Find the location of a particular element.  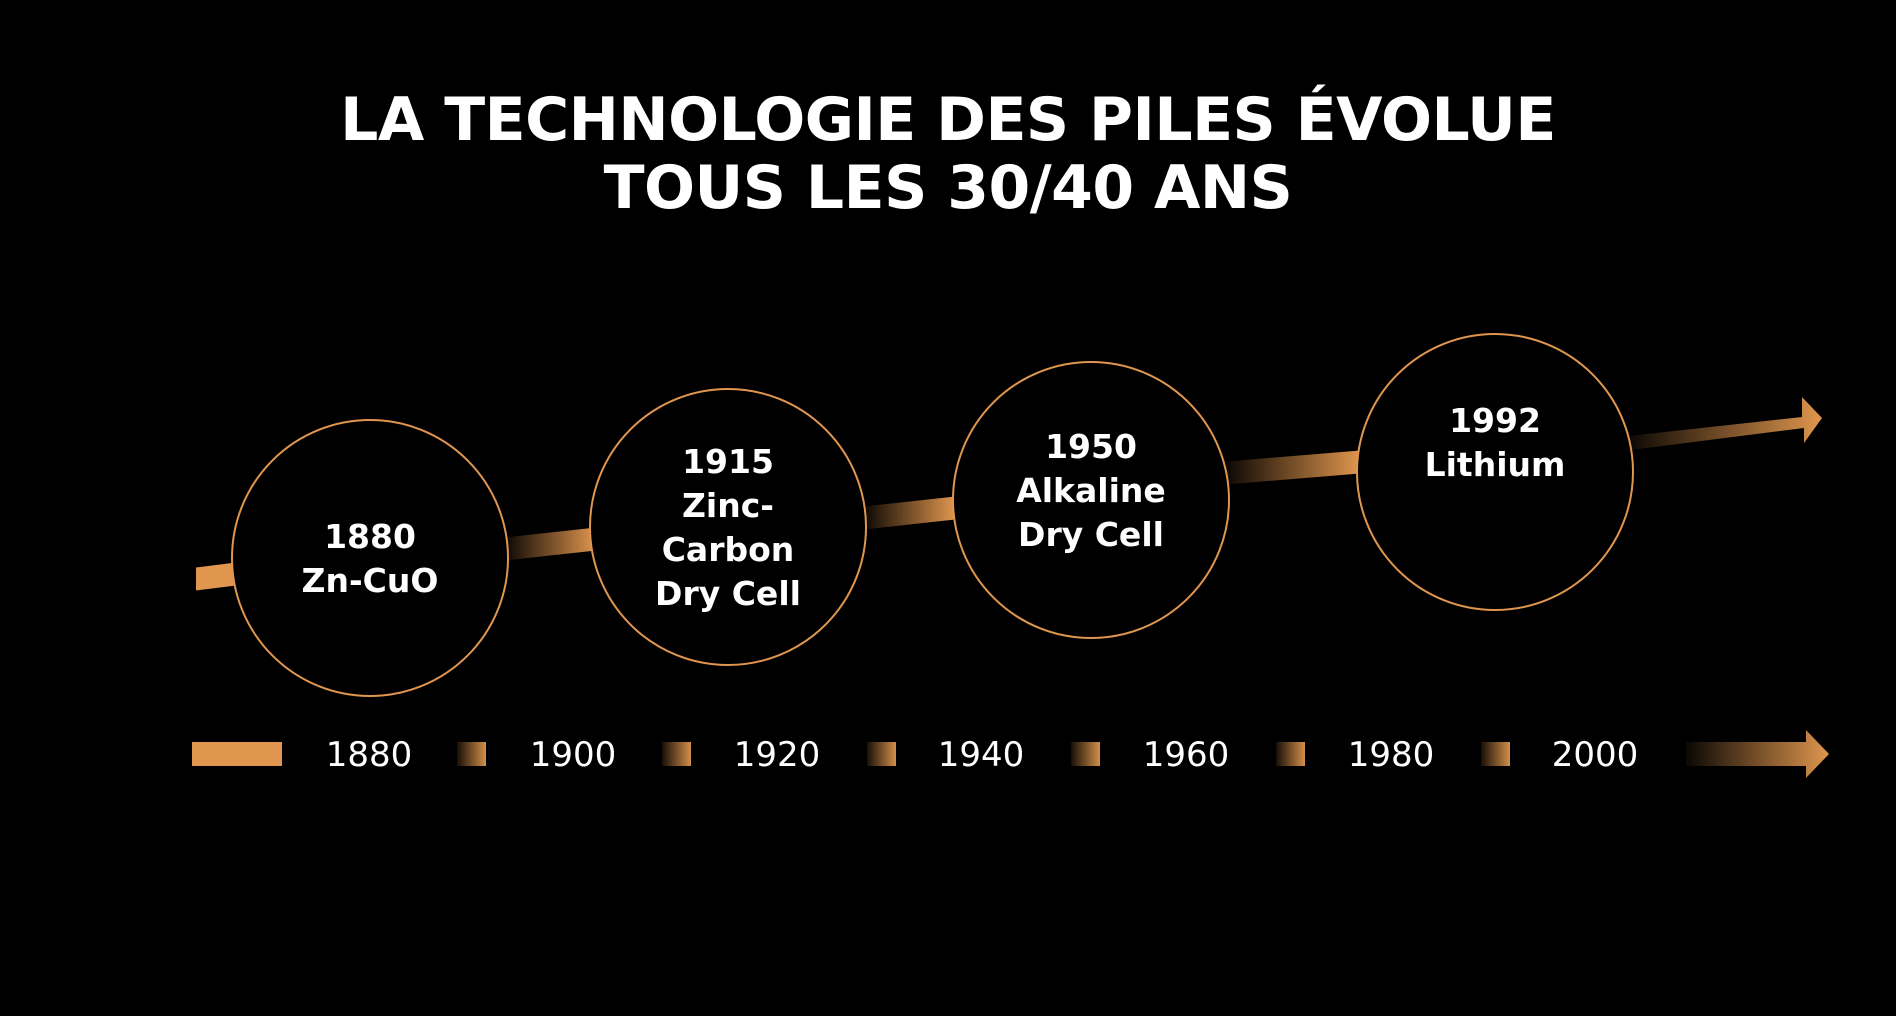

milestone-label: Zn-CuO is located at coordinates (370, 580).